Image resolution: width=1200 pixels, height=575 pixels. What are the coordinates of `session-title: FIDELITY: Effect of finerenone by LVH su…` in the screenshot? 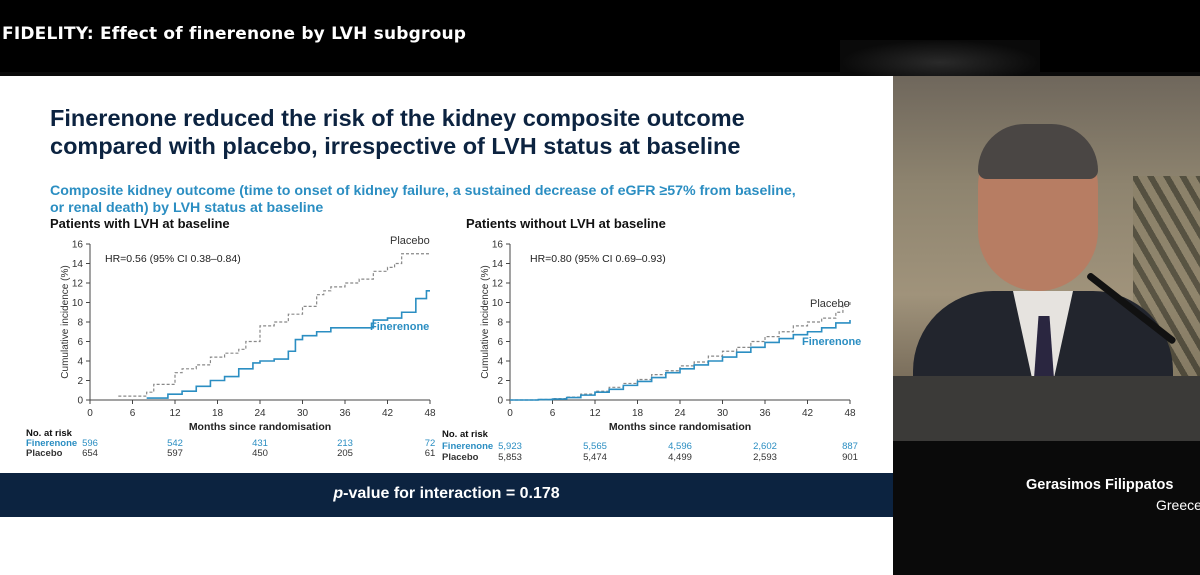 It's located at (234, 34).